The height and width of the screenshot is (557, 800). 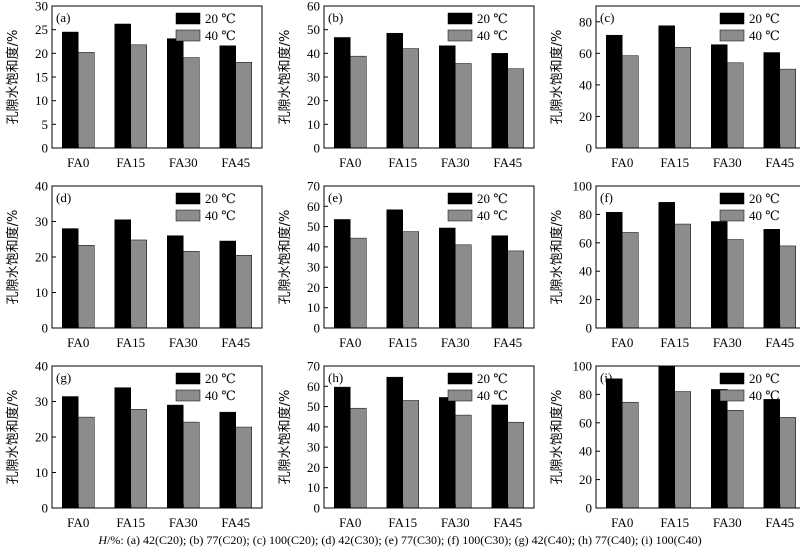 I want to click on y-tick-label: 15, so click(x=41, y=77).